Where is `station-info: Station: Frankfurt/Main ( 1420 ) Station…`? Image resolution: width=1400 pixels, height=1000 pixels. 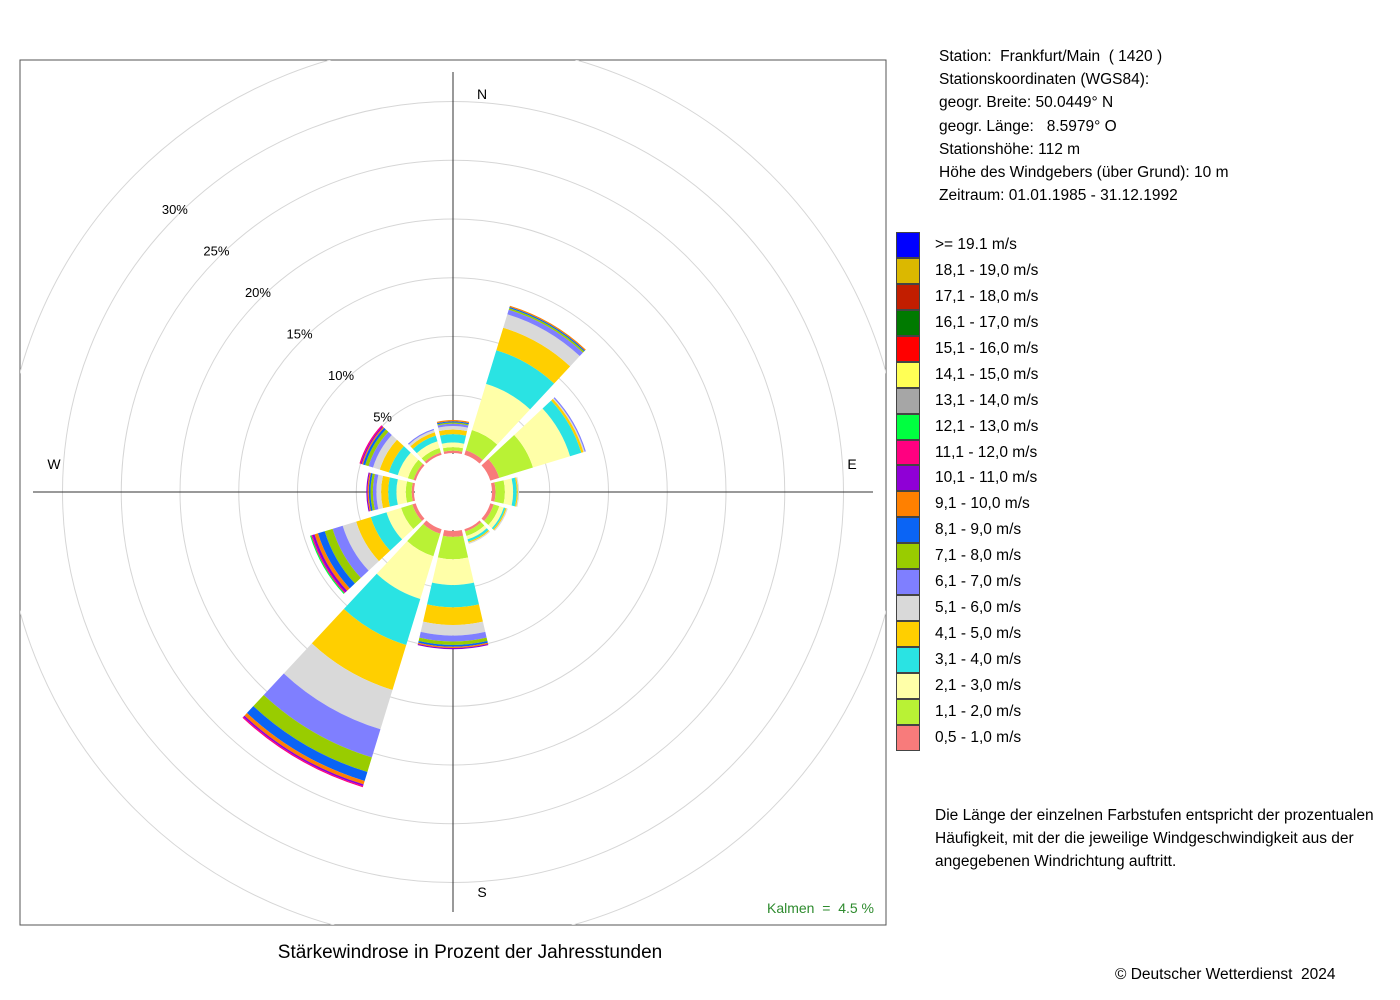 station-info: Station: Frankfurt/Main ( 1420 ) Station… is located at coordinates (1083, 126).